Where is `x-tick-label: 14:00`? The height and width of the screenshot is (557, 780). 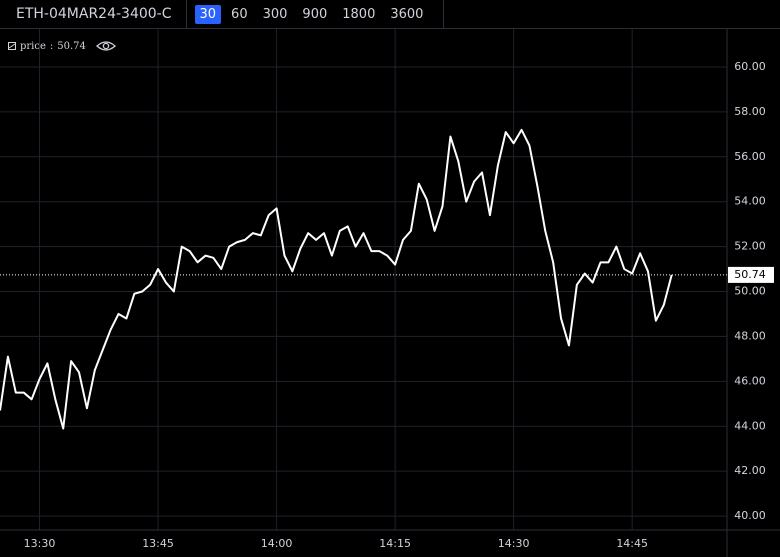 x-tick-label: 14:00 is located at coordinates (277, 543).